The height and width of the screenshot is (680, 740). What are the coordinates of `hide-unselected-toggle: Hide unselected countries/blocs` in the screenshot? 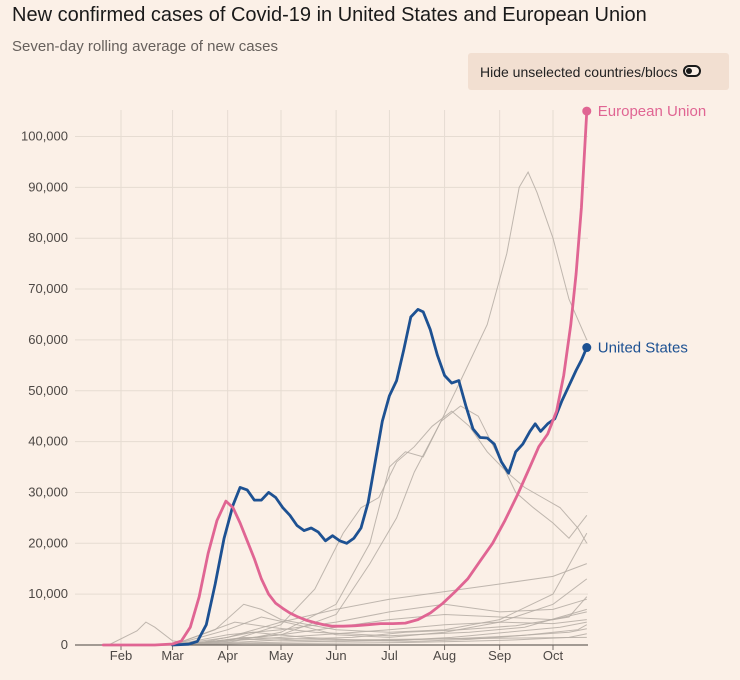 It's located at (598, 71).